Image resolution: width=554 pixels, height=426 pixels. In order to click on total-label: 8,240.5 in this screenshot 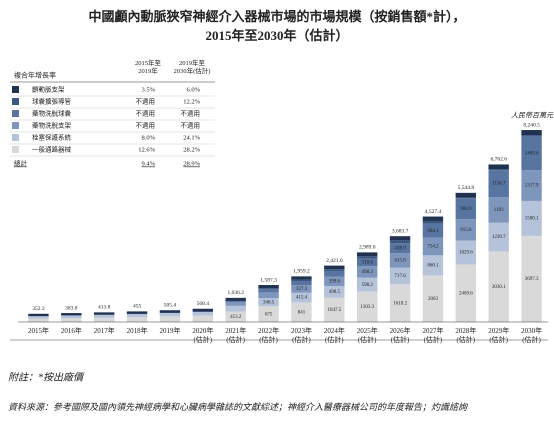, I will do `click(531, 125)`.